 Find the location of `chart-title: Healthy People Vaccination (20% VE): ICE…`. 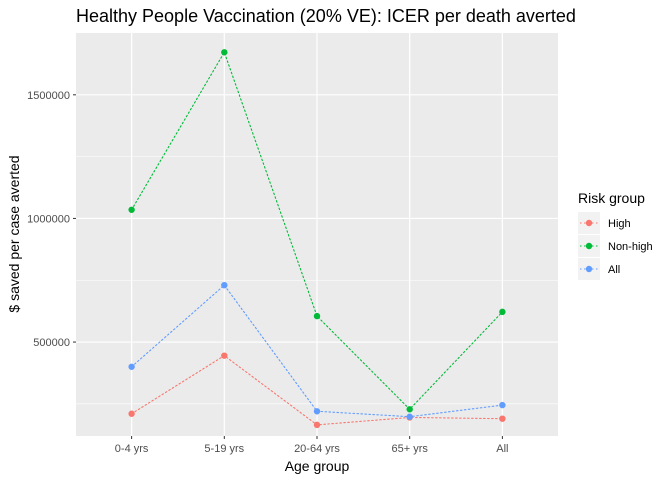

chart-title: Healthy People Vaccination (20% VE): ICE… is located at coordinates (326, 16).